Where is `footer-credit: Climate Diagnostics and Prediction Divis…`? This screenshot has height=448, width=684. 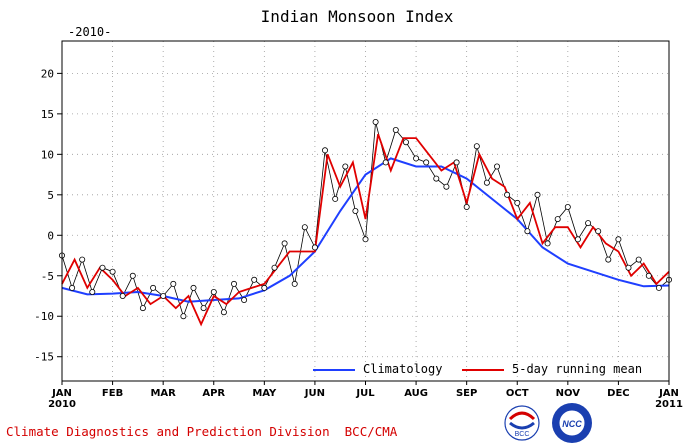
footer-credit: Climate Diagnostics and Prediction Divis… is located at coordinates (202, 431).